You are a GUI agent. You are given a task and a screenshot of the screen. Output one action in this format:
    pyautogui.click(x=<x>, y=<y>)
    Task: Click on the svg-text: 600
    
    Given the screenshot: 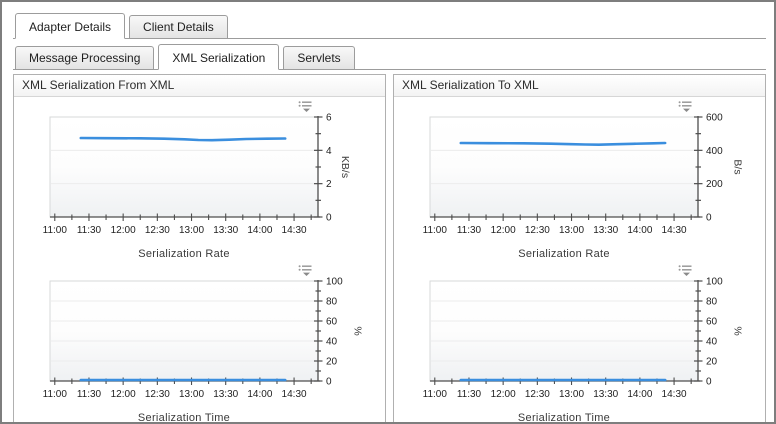 What is the action you would take?
    pyautogui.click(x=714, y=118)
    